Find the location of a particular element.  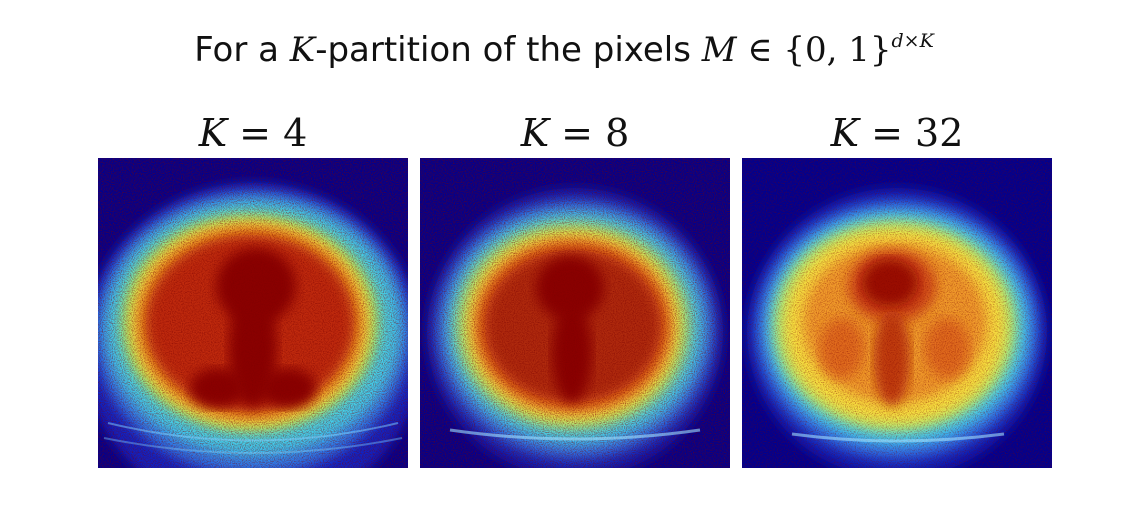

panel-label-k32: K = 32 is located at coordinates (897, 133).